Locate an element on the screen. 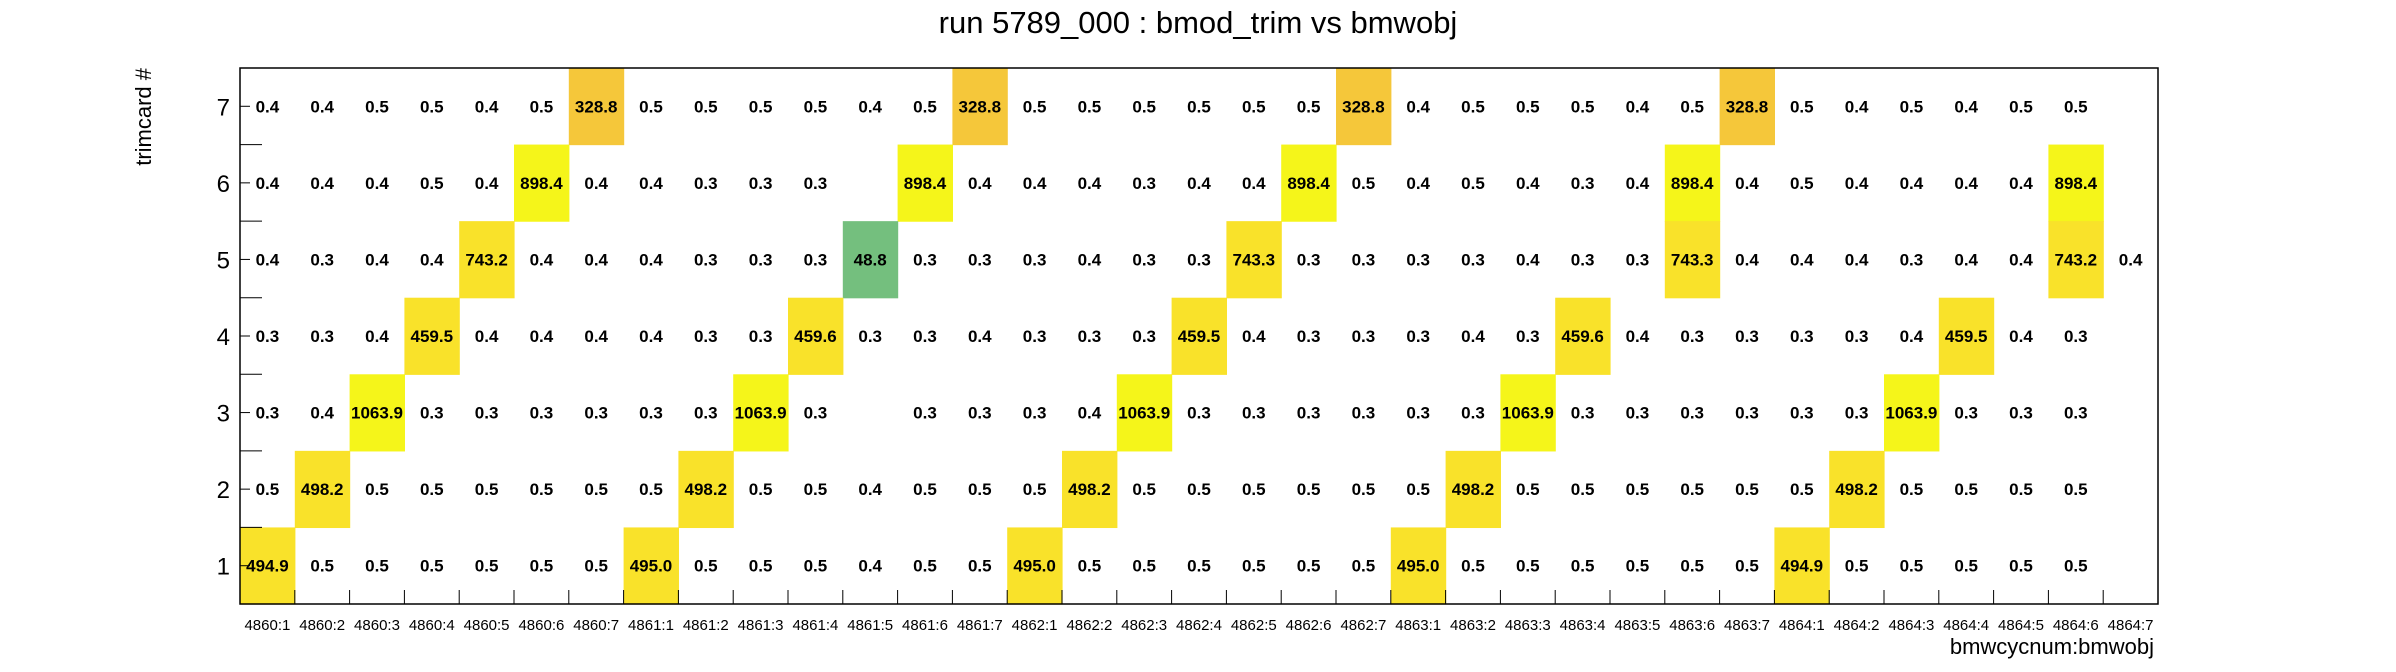  x-tick-label: 4863:5 is located at coordinates (1637, 625).